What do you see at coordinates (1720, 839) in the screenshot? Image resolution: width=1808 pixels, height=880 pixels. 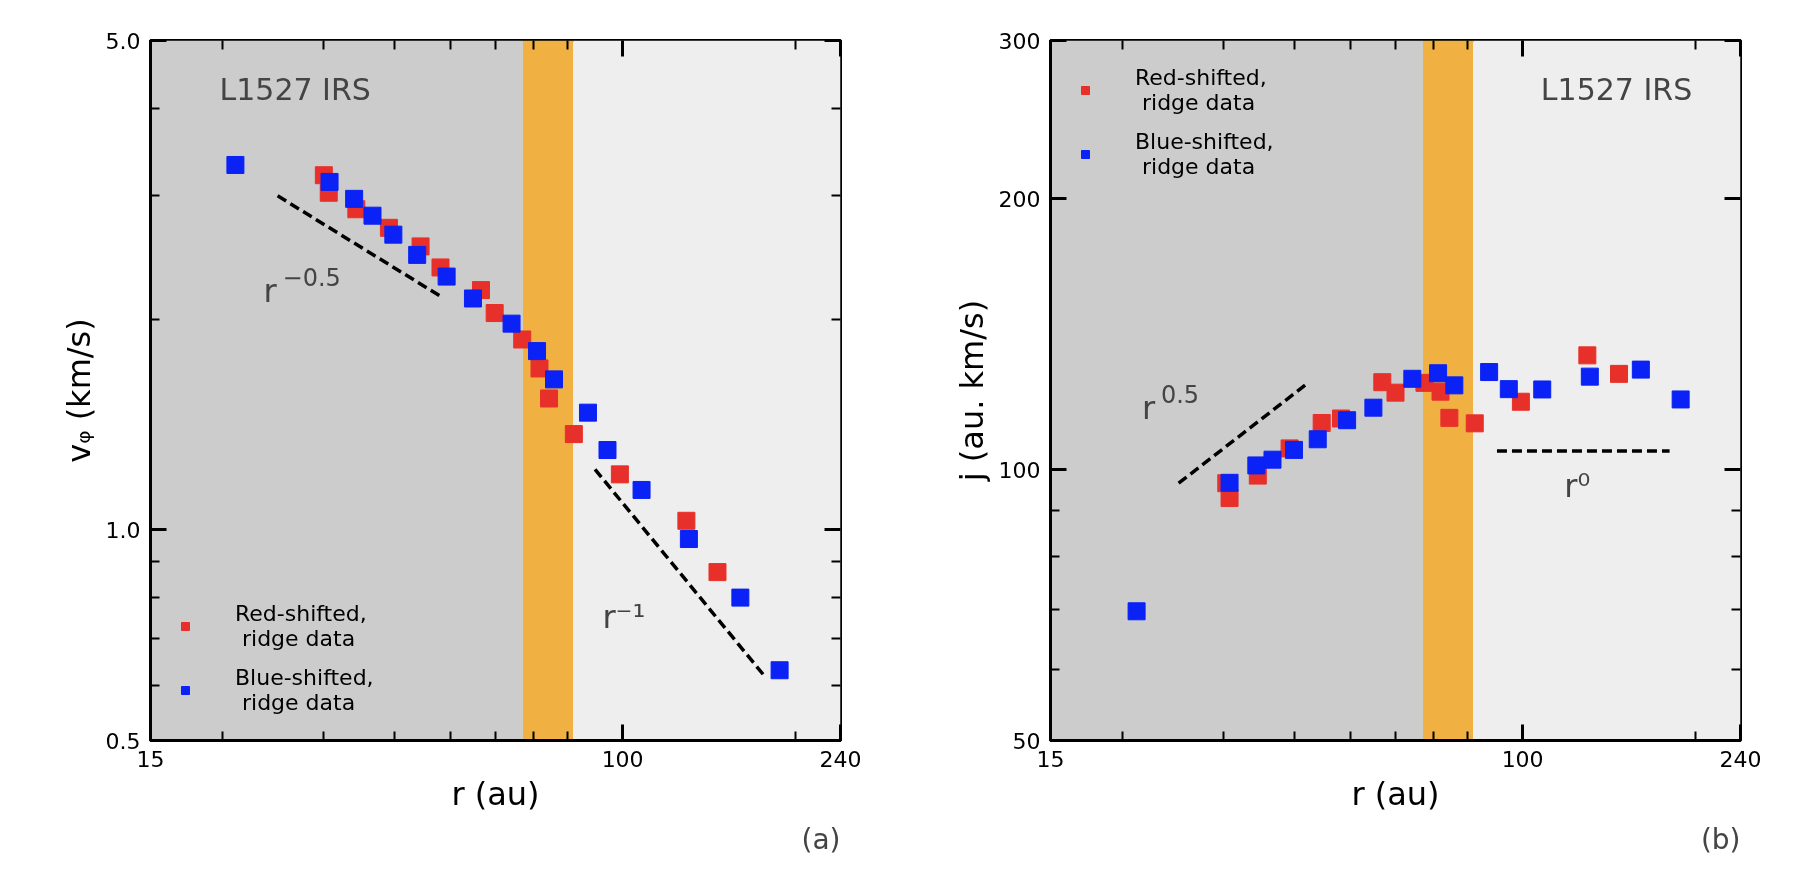 I see `text: (b)` at bounding box center [1720, 839].